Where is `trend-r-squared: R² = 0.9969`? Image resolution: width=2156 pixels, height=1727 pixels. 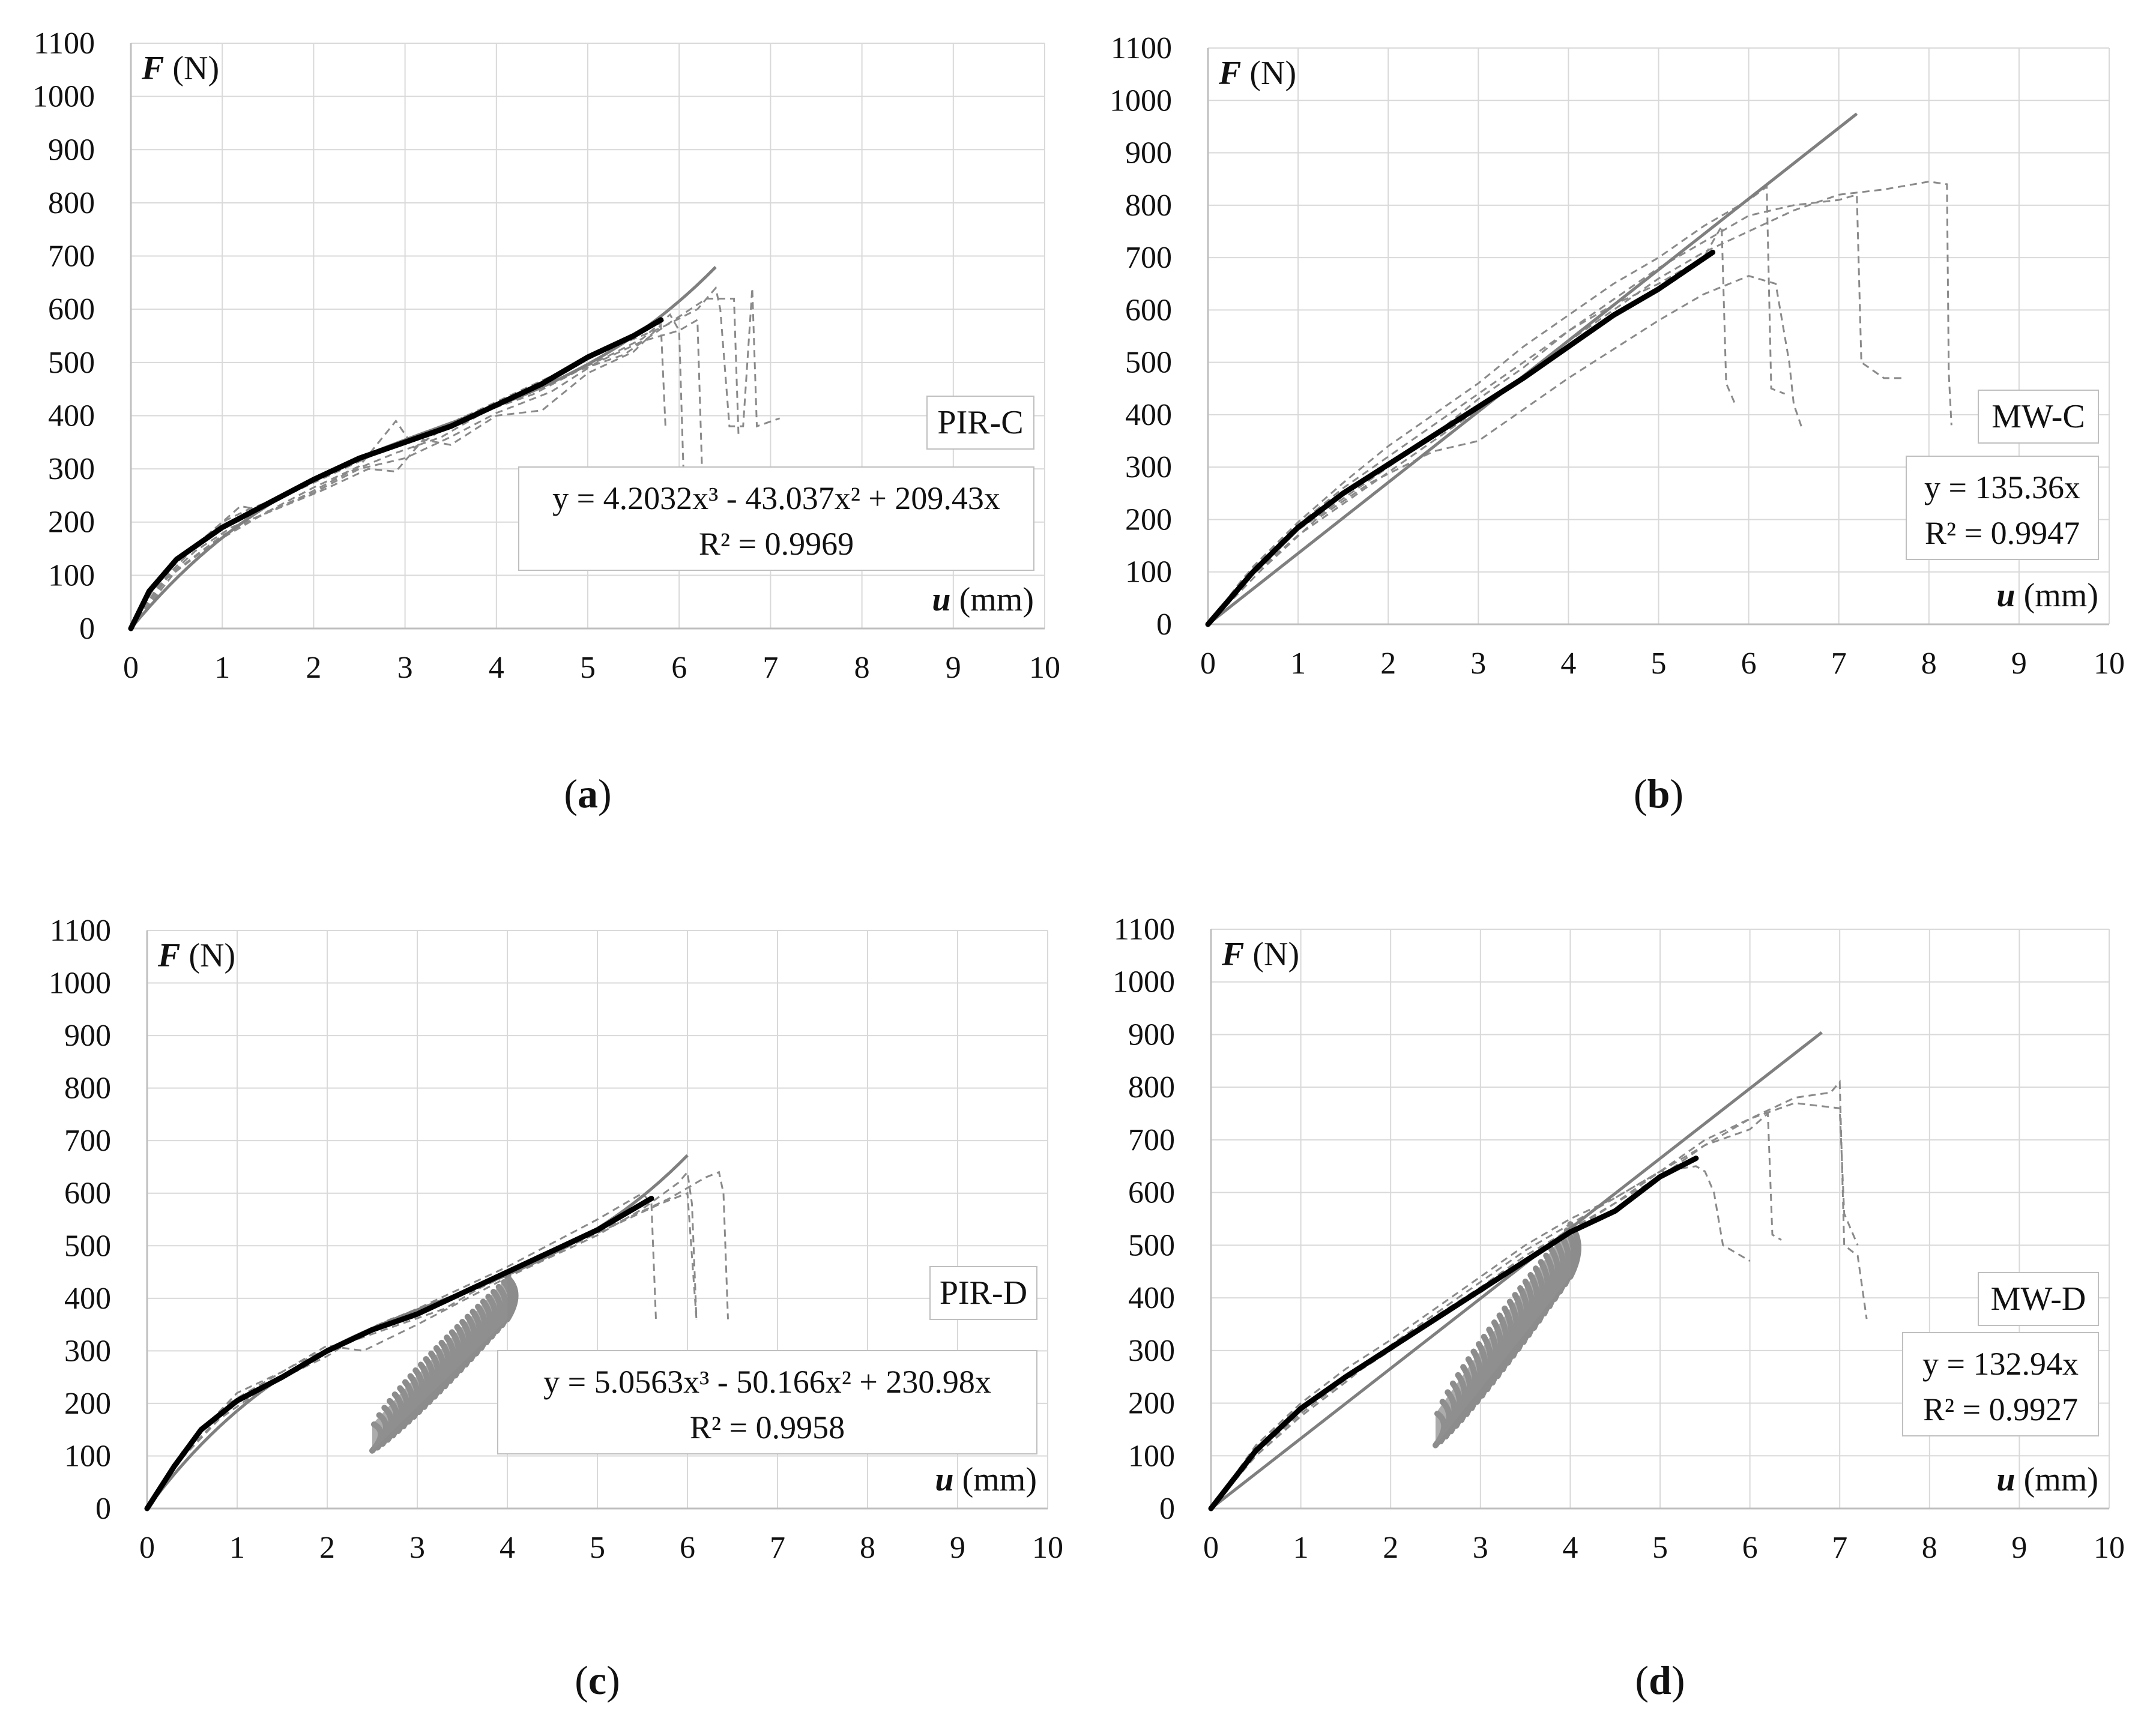 trend-r-squared: R² = 0.9969 is located at coordinates (776, 544).